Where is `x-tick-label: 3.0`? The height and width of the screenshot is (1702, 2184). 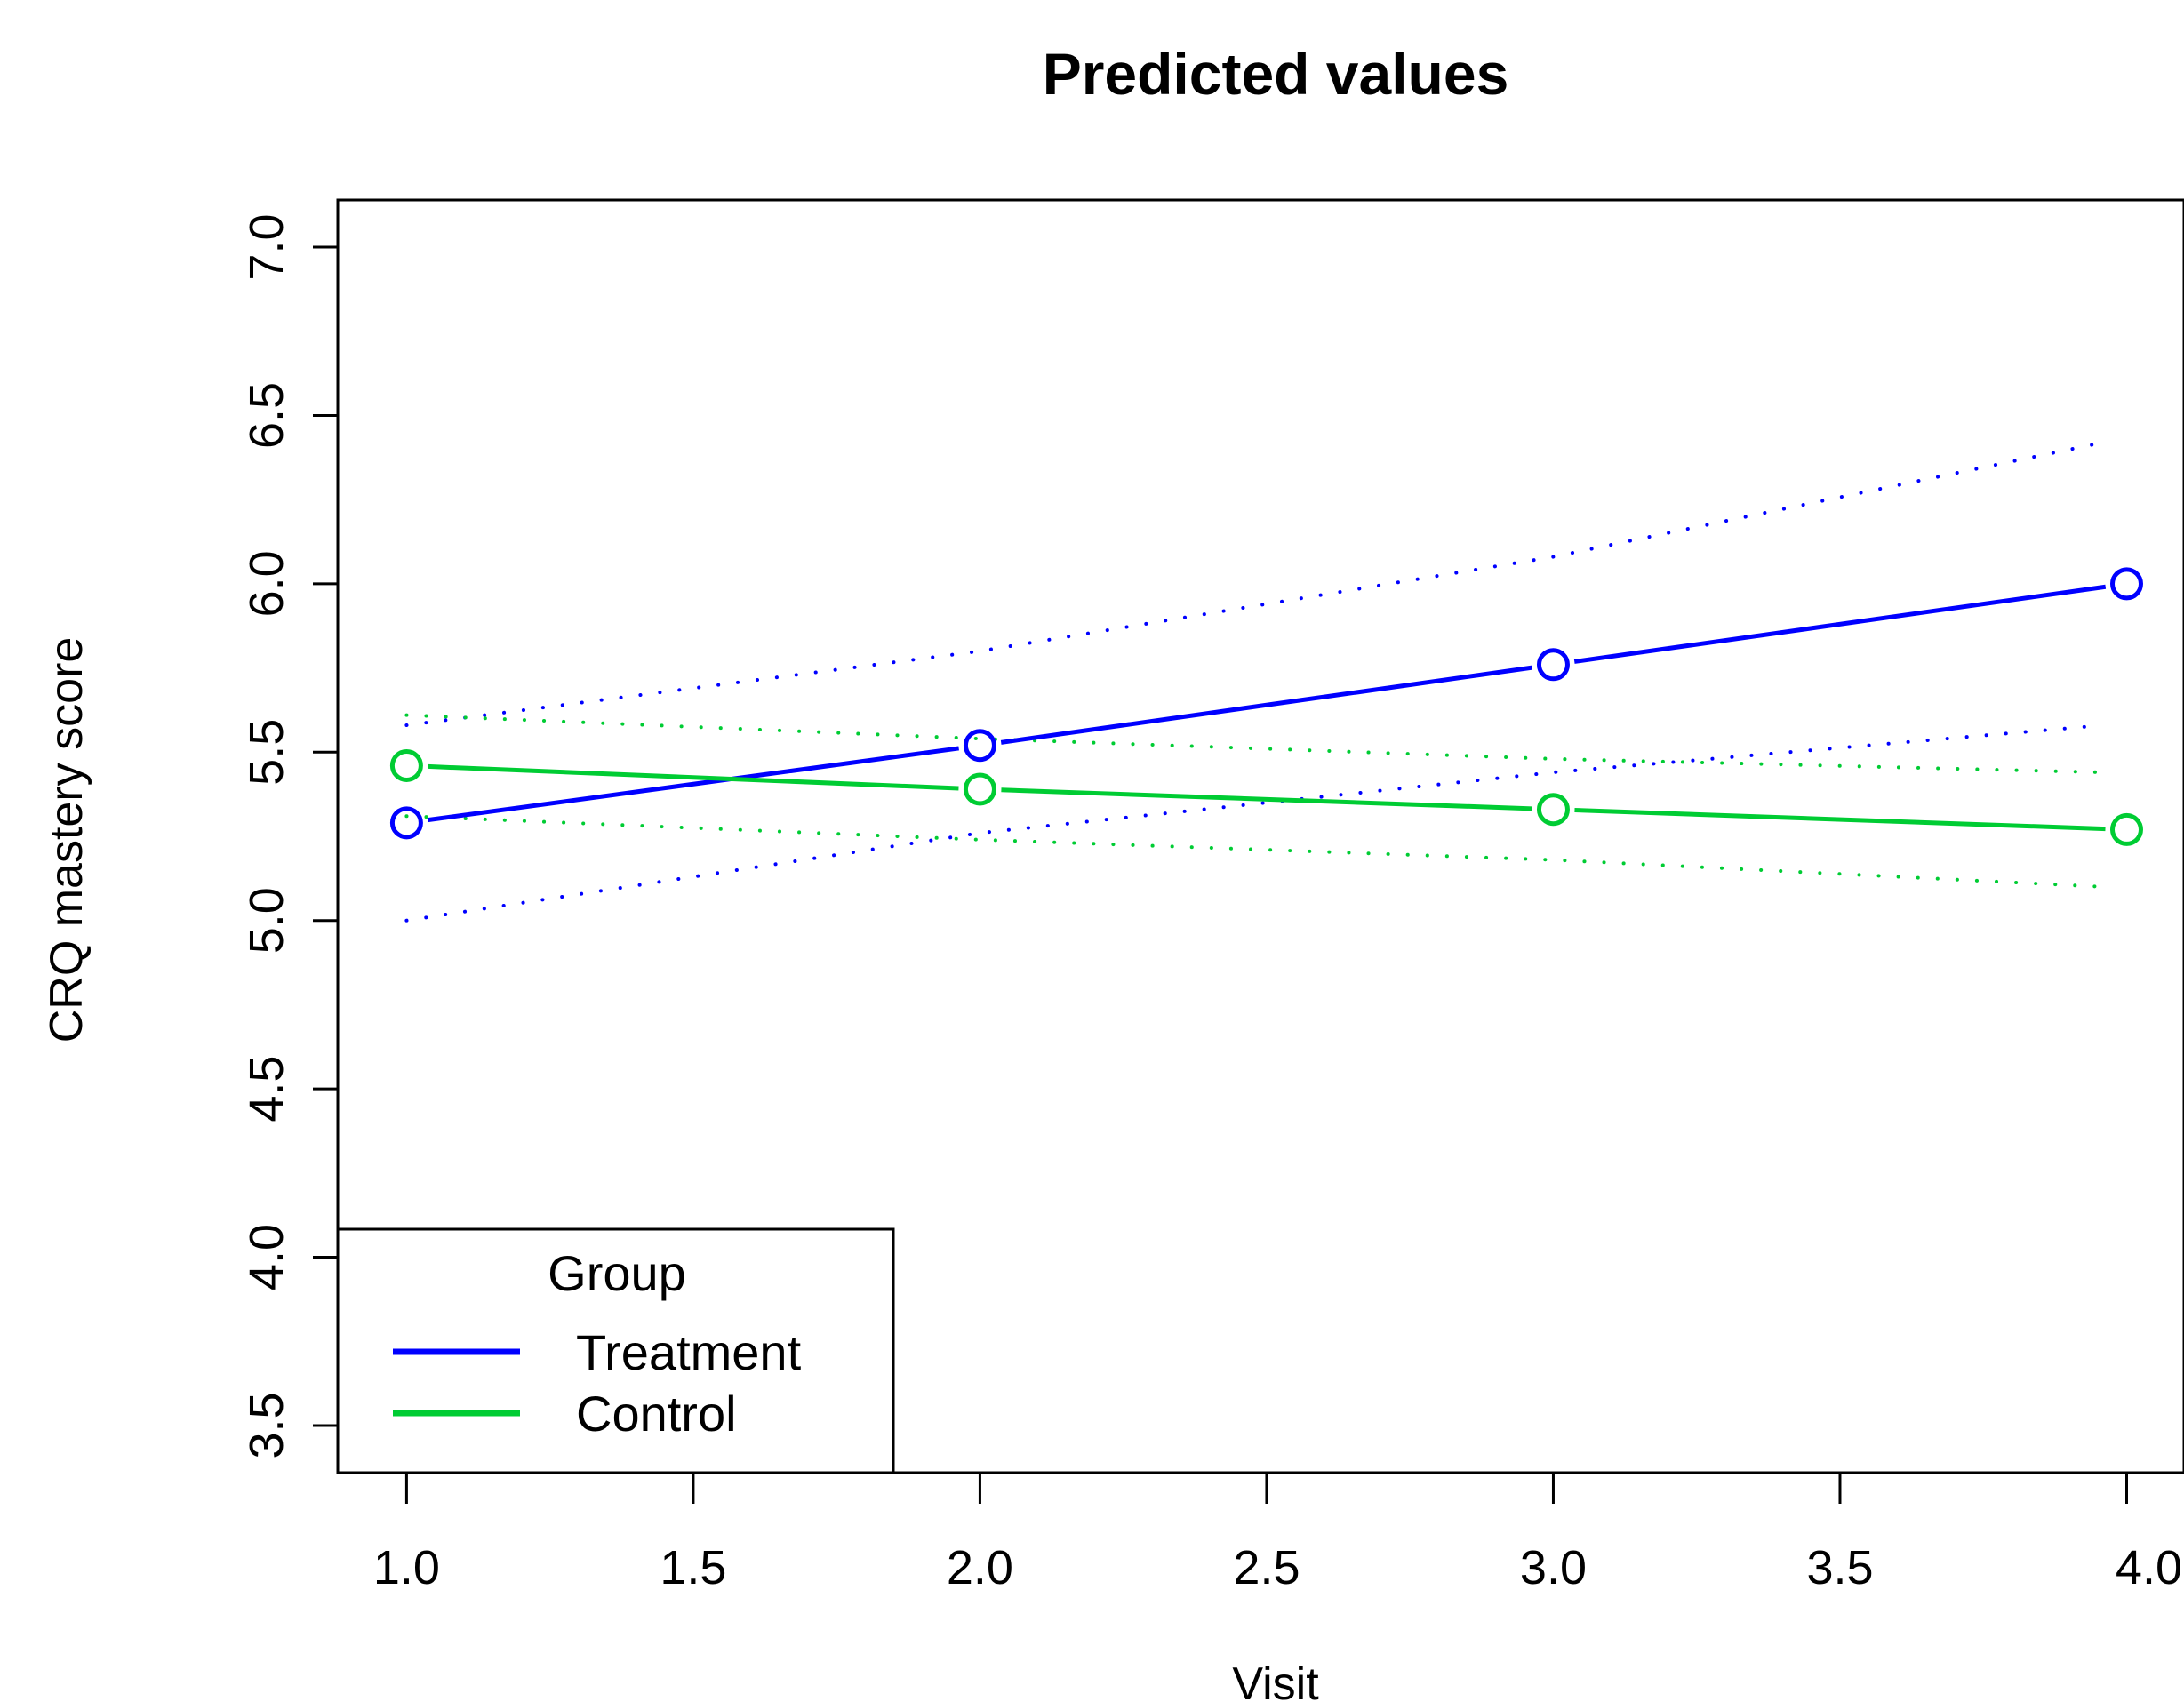 x-tick-label: 3.0 is located at coordinates (1553, 1568).